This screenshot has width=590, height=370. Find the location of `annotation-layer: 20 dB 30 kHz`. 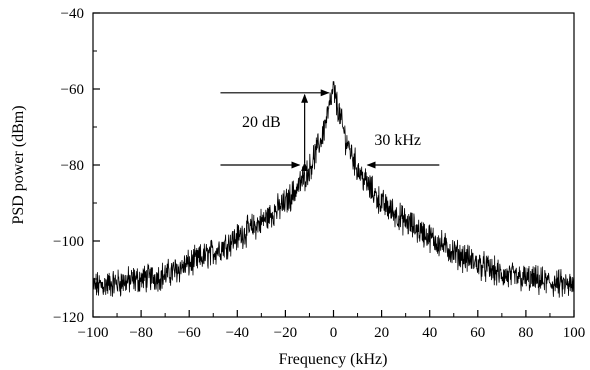

annotation-layer: 20 dB 30 kHz is located at coordinates (330, 130).